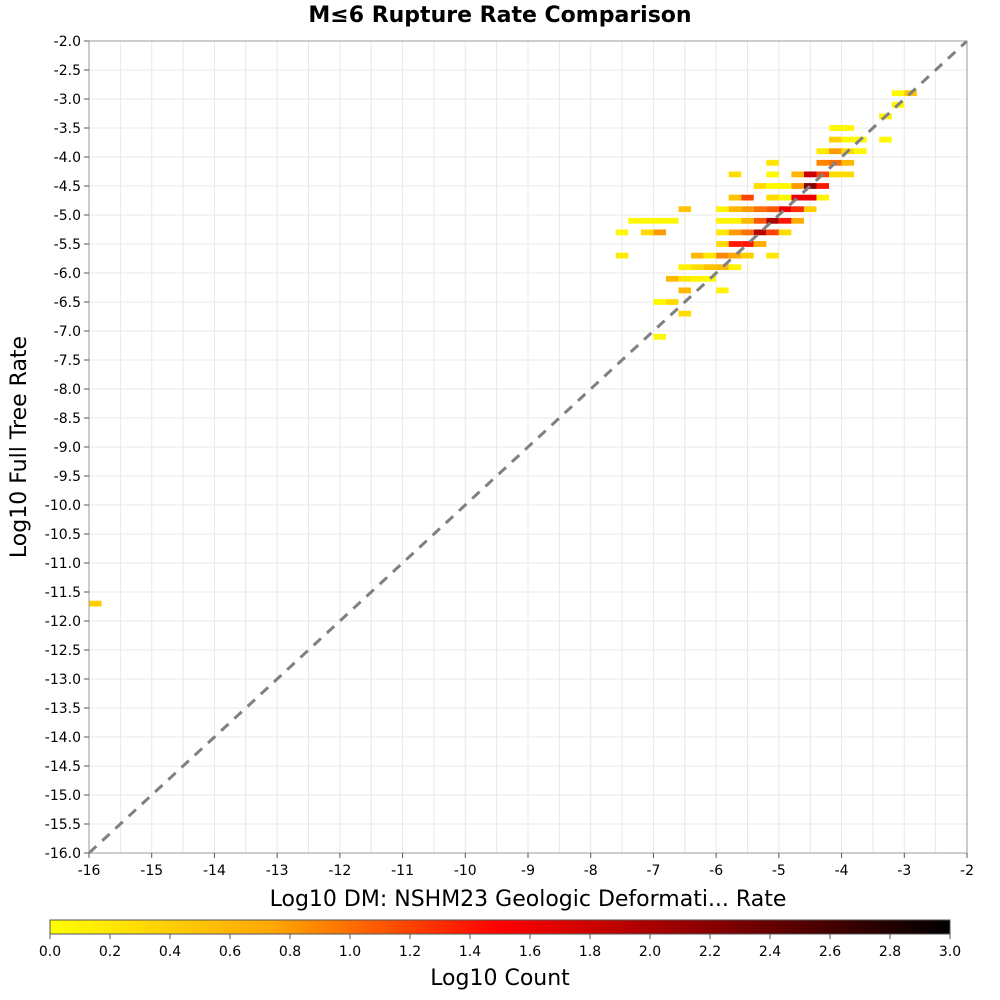  Describe the element at coordinates (230, 952) in the screenshot. I see `colorbar-tick-label: 0.6` at that location.